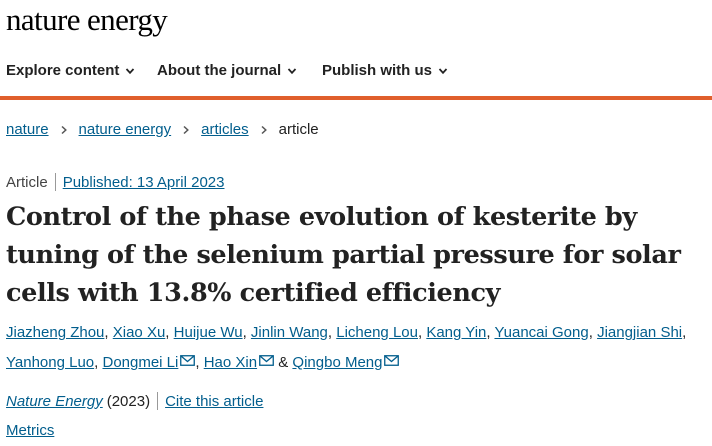 The height and width of the screenshot is (446, 712). What do you see at coordinates (139, 332) in the screenshot?
I see `author-link: Xiao Xu` at bounding box center [139, 332].